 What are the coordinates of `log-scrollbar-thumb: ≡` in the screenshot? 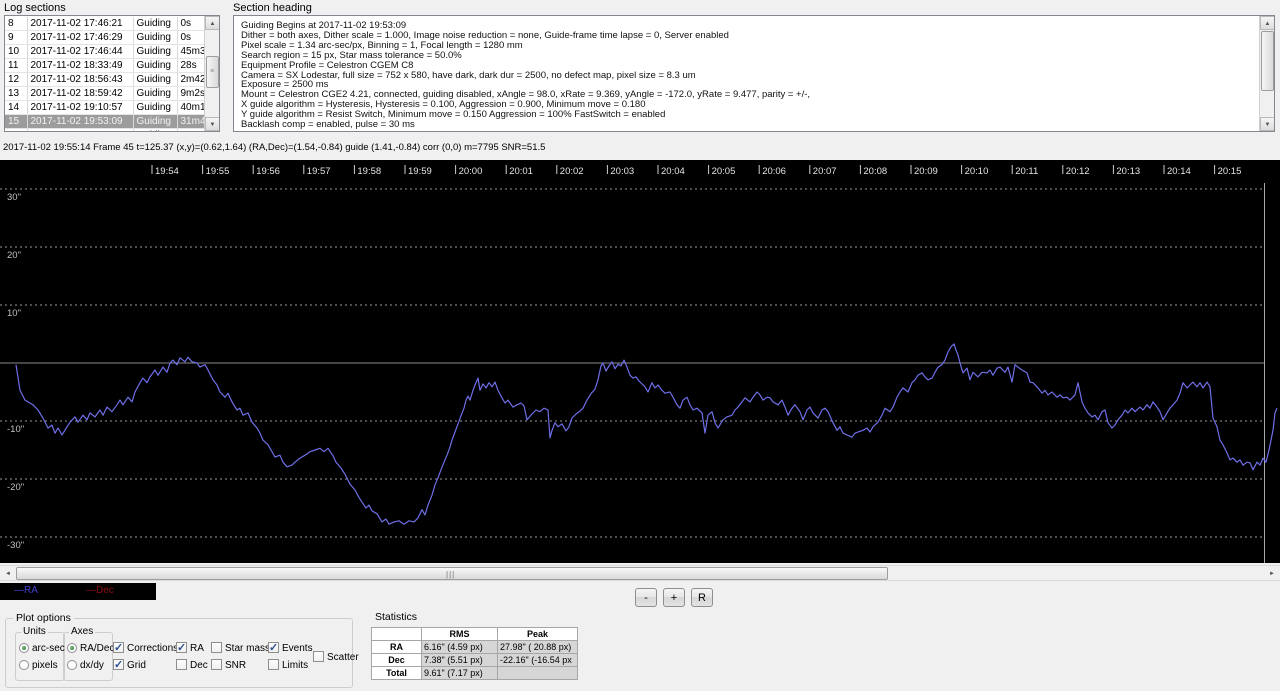 It's located at (212, 72).